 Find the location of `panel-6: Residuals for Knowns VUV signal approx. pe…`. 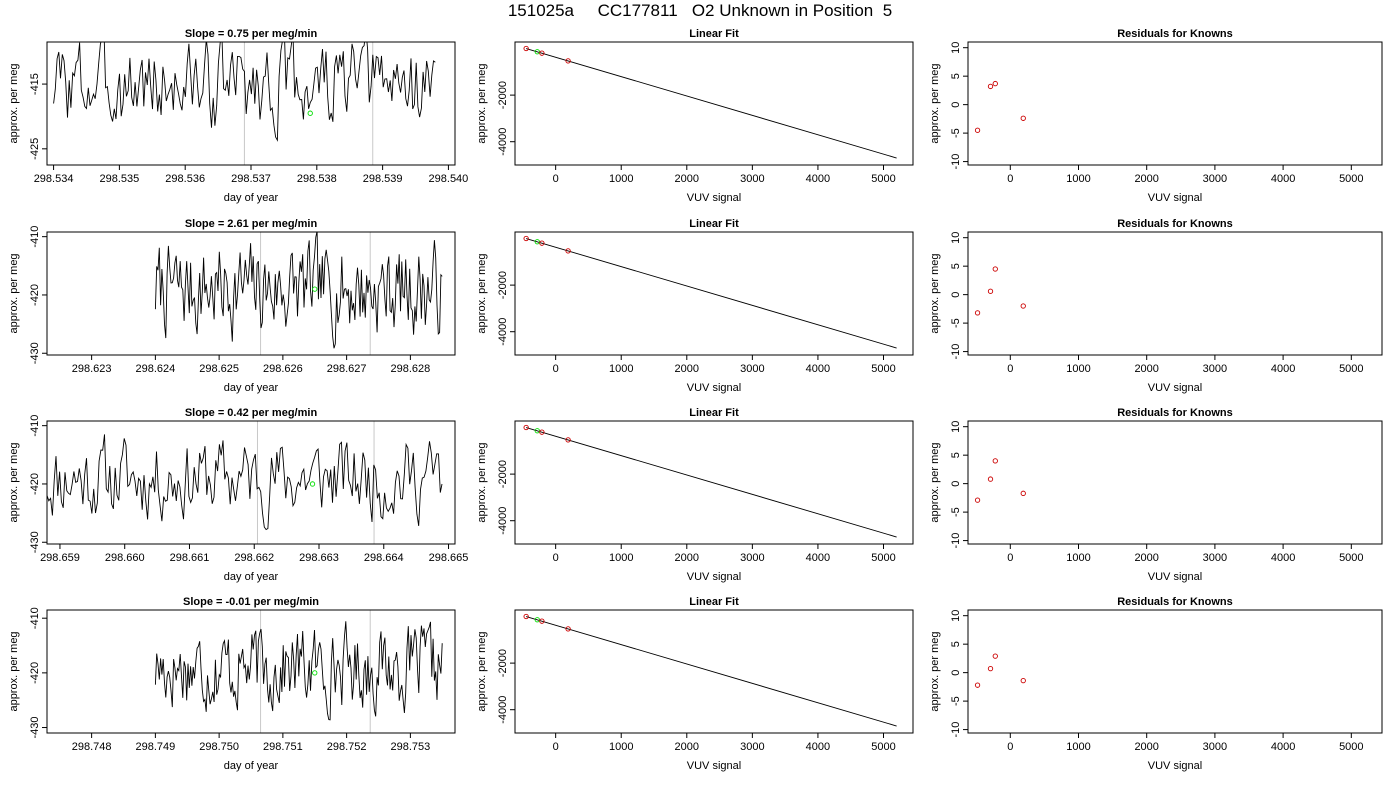

panel-6: Residuals for Knowns VUV signal approx. pe… is located at coordinates (1156, 306).